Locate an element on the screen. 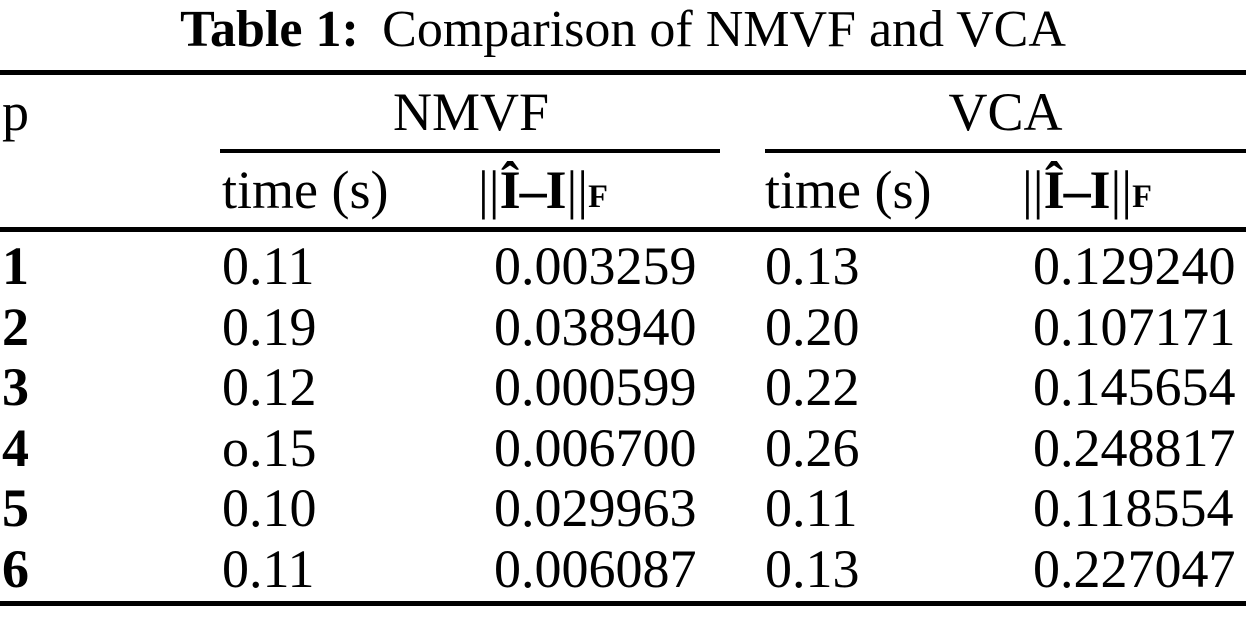  cell-nmvf-error: 0.003259 is located at coordinates (595, 266).